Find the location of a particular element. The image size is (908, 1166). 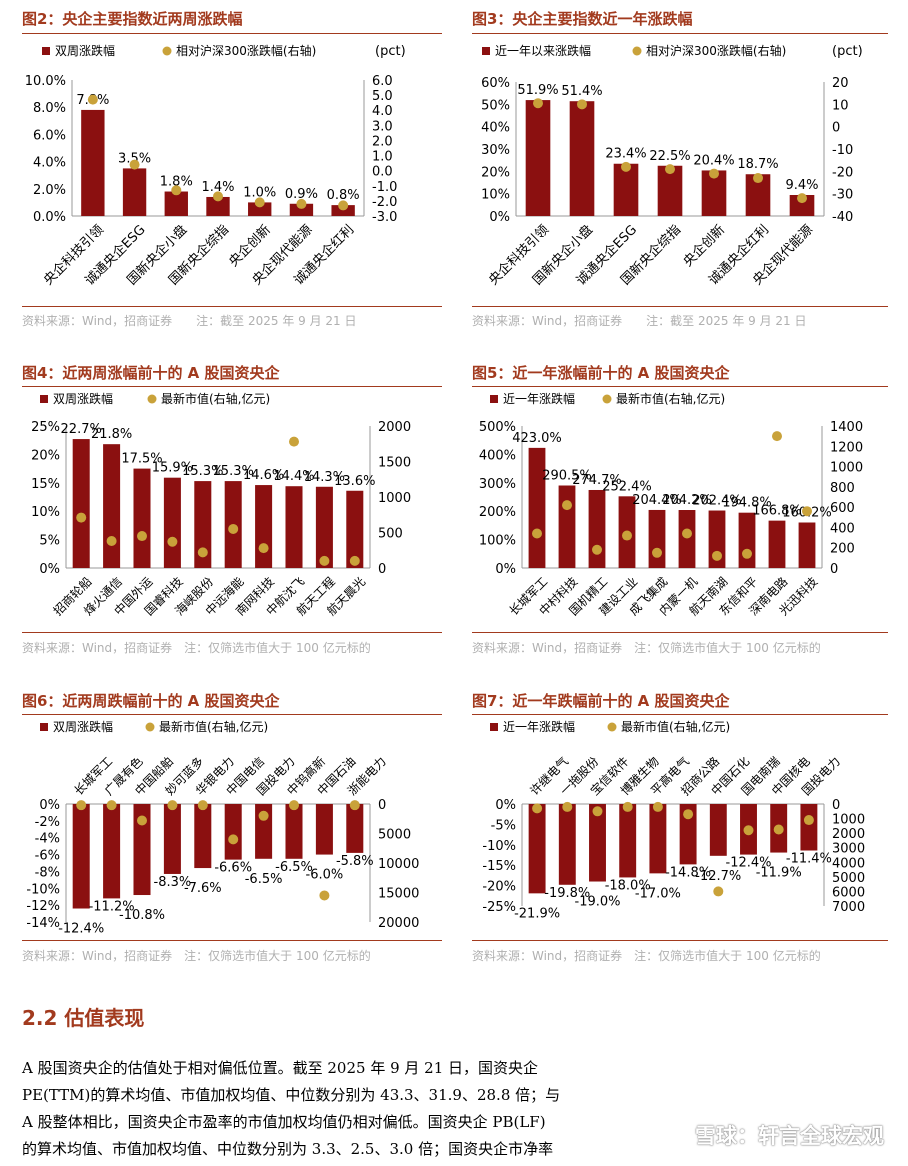

left-tick-label: 10% is located at coordinates (45, 512).